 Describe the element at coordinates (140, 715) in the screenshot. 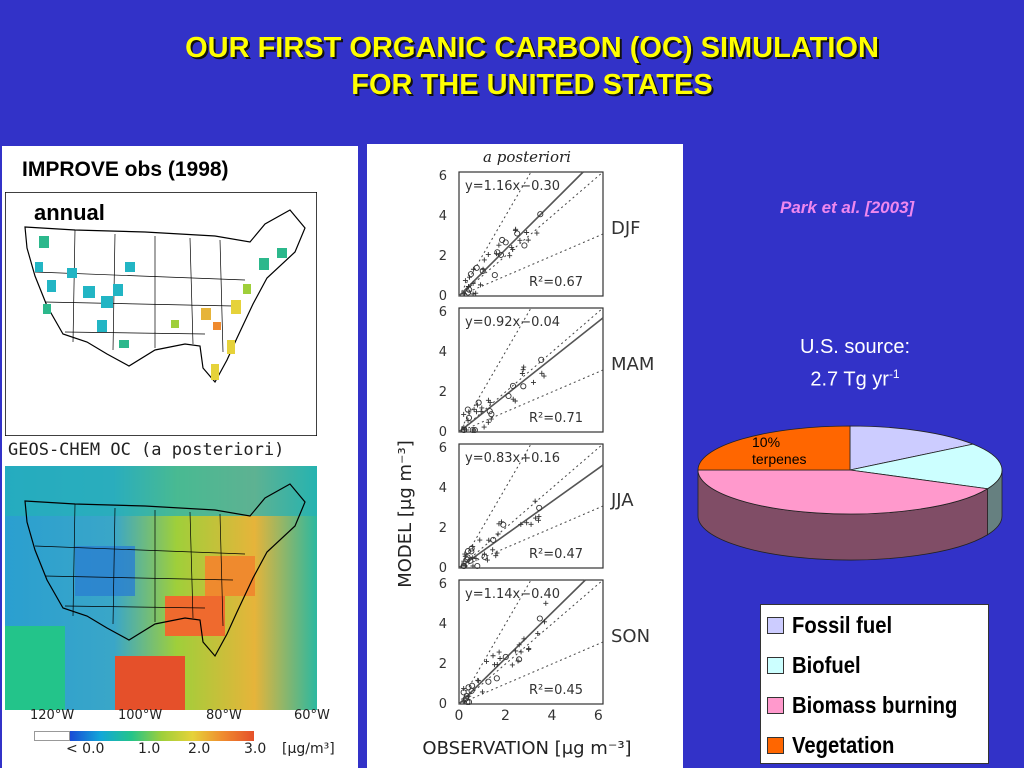

I see `lon-label: 100°W` at that location.